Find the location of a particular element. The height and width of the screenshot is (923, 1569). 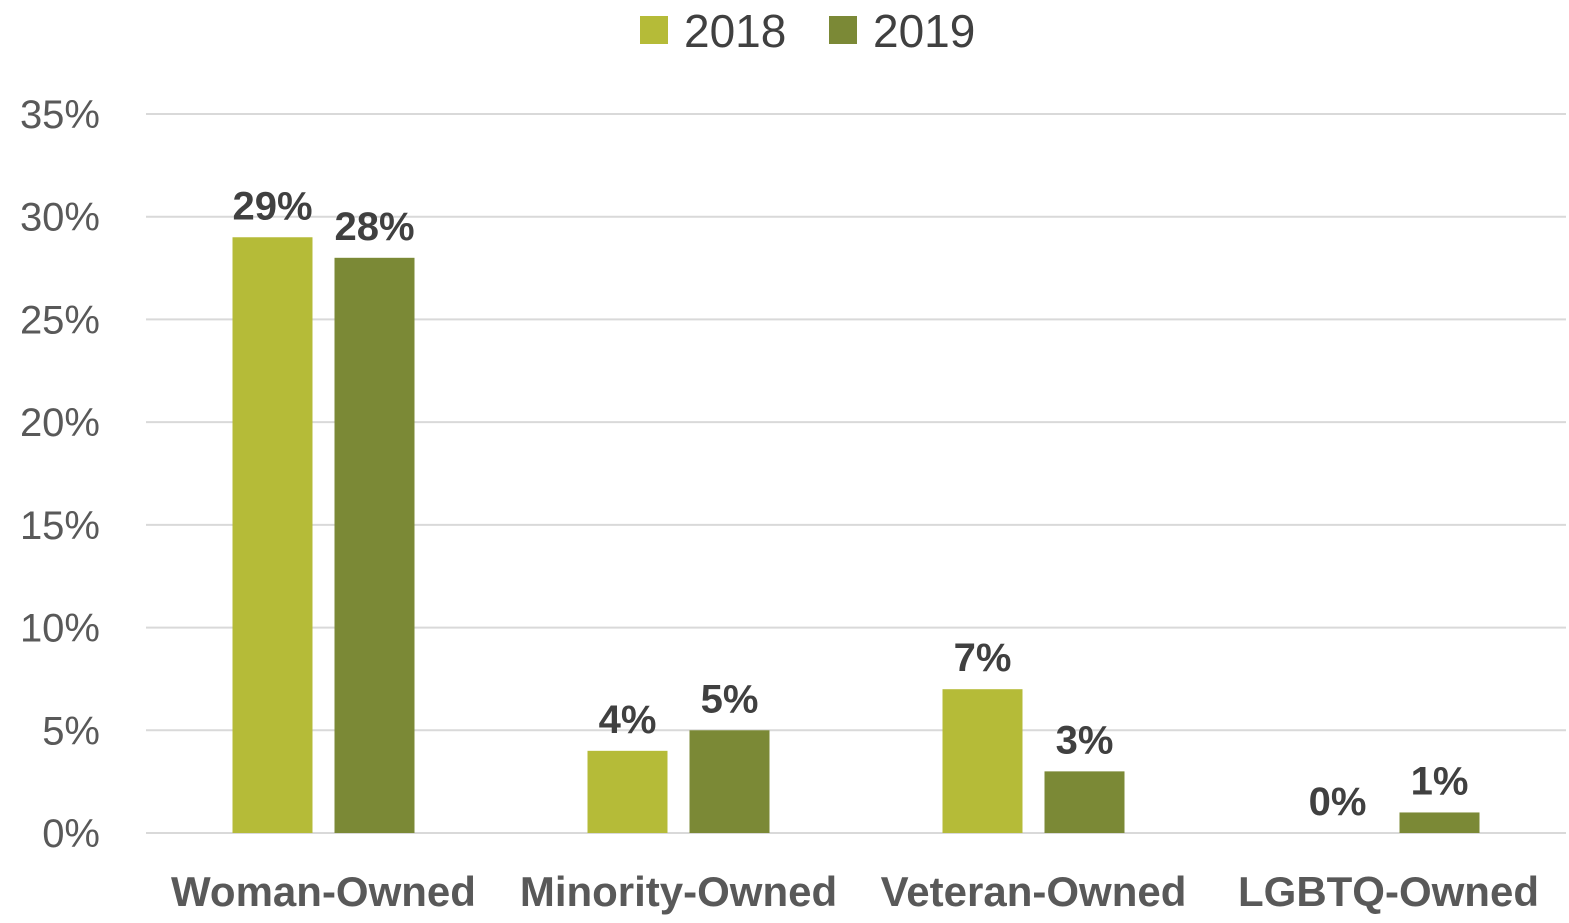

y-axis-ticks: 0% 5% 10% 15% 20% 25% 30% 35% is located at coordinates (60, 474).